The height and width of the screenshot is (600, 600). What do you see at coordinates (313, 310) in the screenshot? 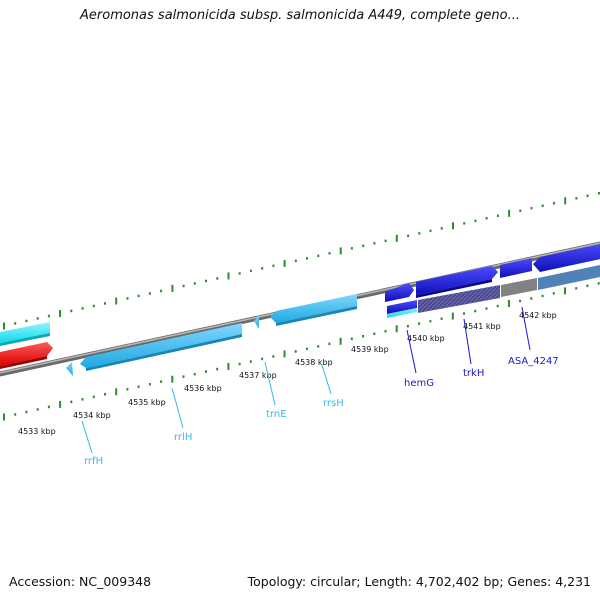
I see `gene-feature-rrsH` at bounding box center [313, 310].